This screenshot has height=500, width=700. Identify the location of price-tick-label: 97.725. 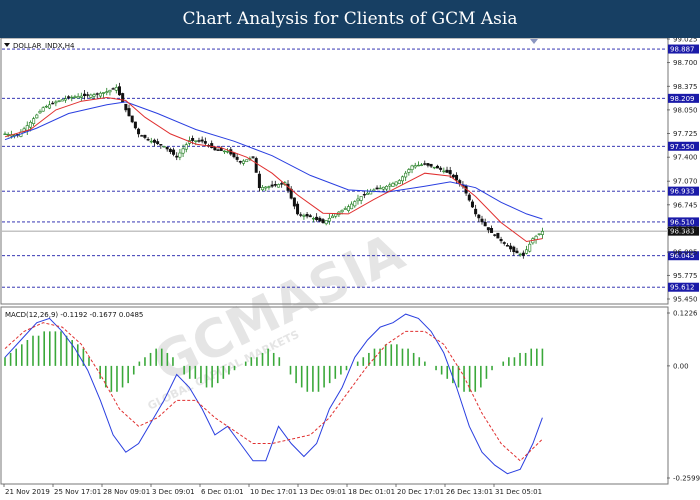
(685, 134).